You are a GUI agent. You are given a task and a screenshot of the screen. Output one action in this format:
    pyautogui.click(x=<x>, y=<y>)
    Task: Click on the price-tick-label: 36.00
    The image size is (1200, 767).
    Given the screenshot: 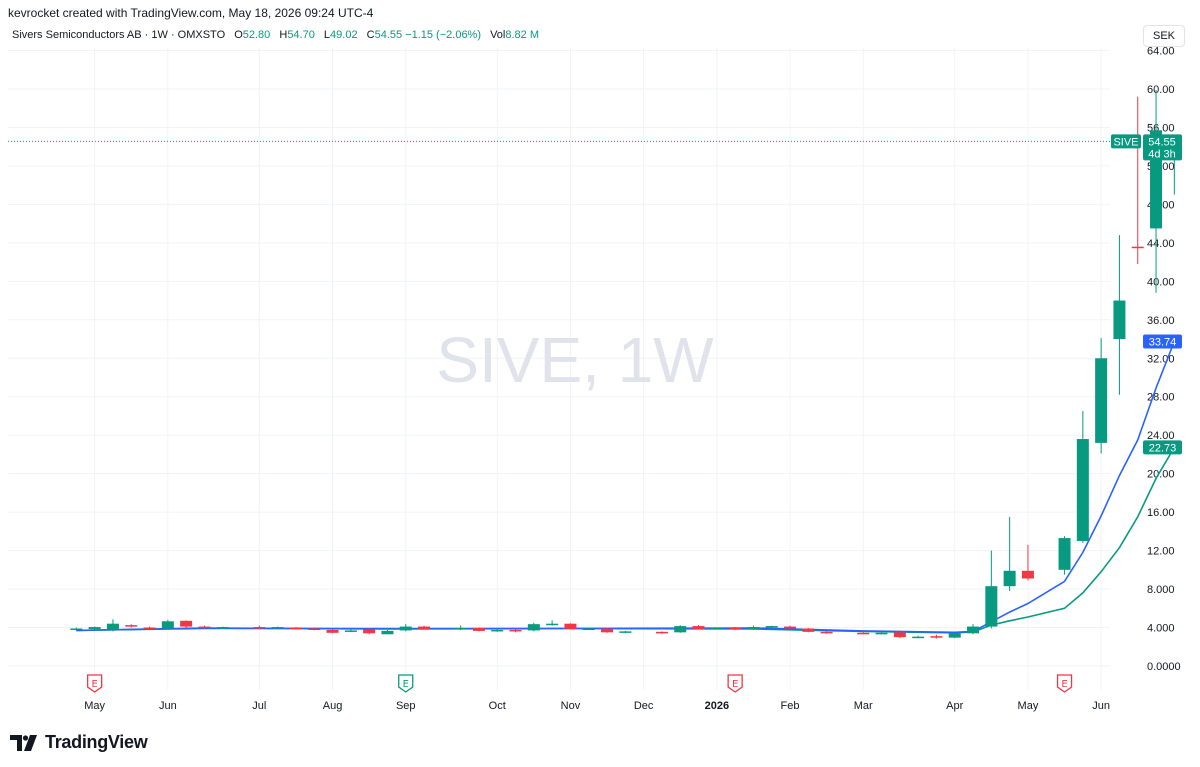 What is the action you would take?
    pyautogui.click(x=1161, y=321)
    